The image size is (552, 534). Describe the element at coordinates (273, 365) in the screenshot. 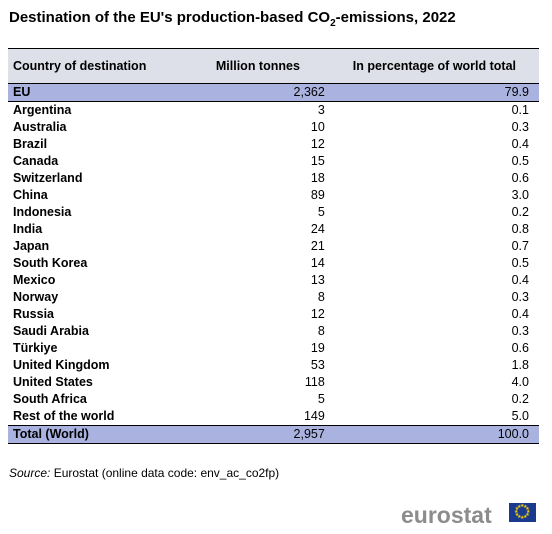

I see `table-row: United Kingdom 53 1.8` at that location.